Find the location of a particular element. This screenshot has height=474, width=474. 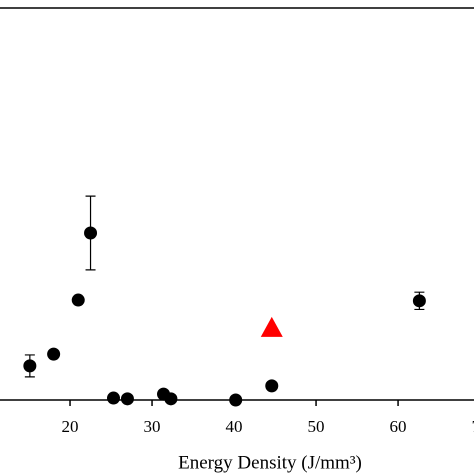

x-tick-label: 30 is located at coordinates (152, 426).